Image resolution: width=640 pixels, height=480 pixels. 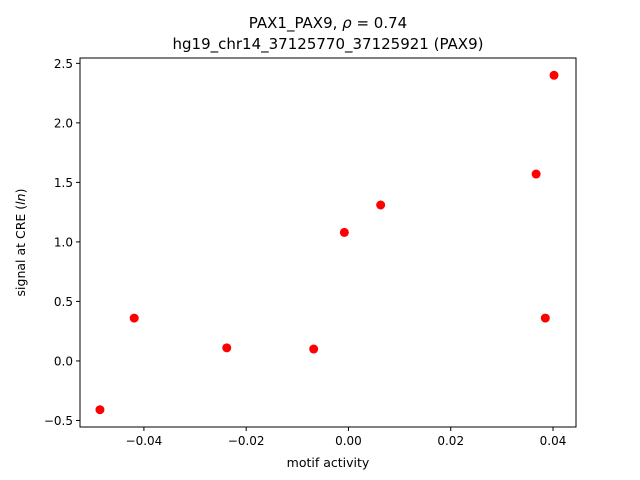 I want to click on y-tick-label: 0.0, so click(x=63, y=361).